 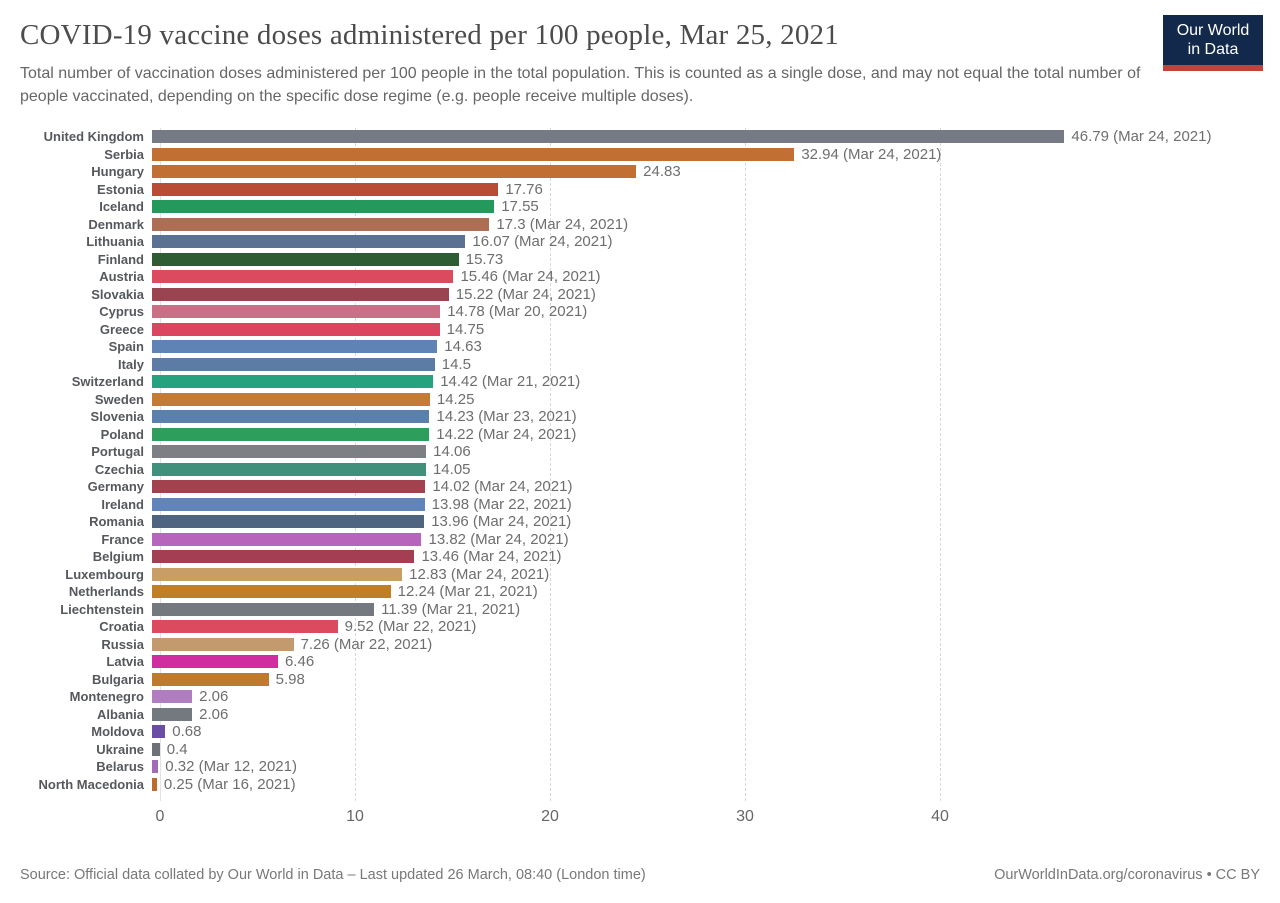 What do you see at coordinates (93, 137) in the screenshot?
I see `country-label: United Kingdom` at bounding box center [93, 137].